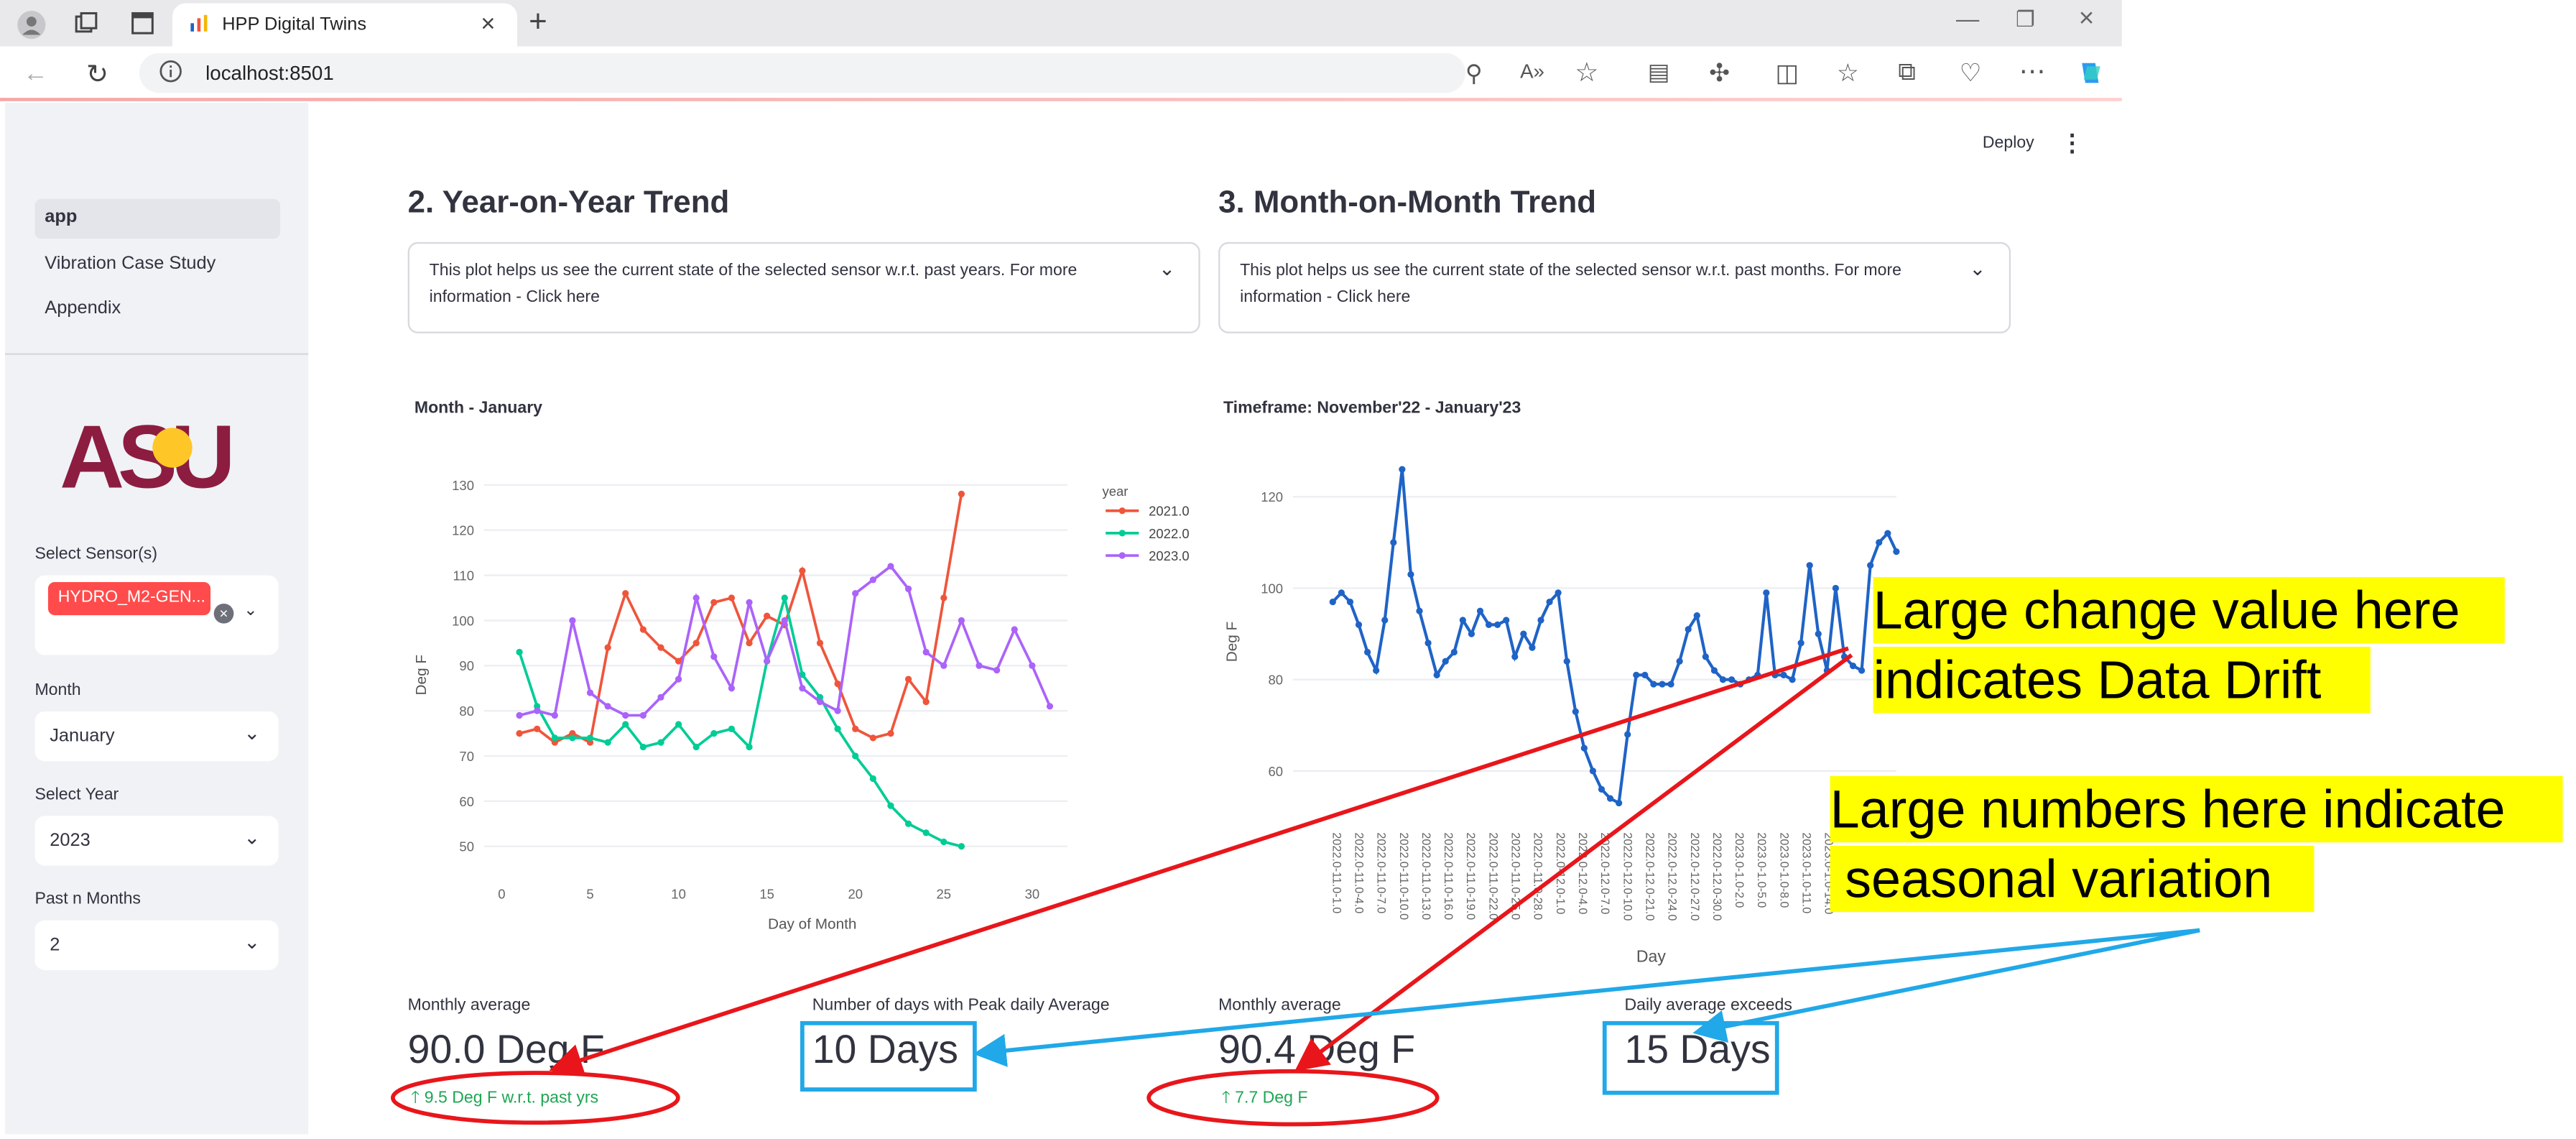 This screenshot has height=1139, width=2576. Describe the element at coordinates (1970, 74) in the screenshot. I see `browser-essentials-icon: ♡` at that location.